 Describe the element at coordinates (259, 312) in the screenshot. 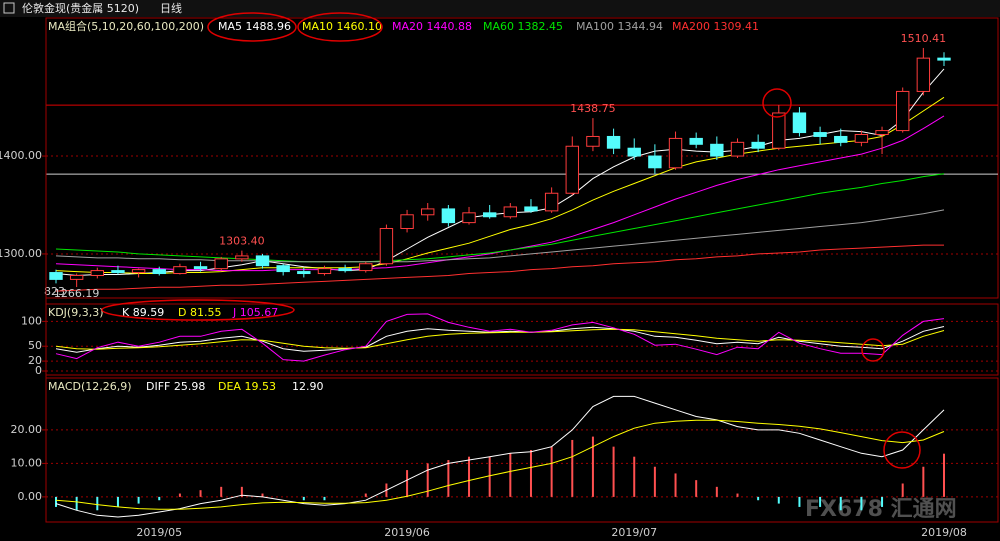

I see `legend-value: 105.67` at that location.